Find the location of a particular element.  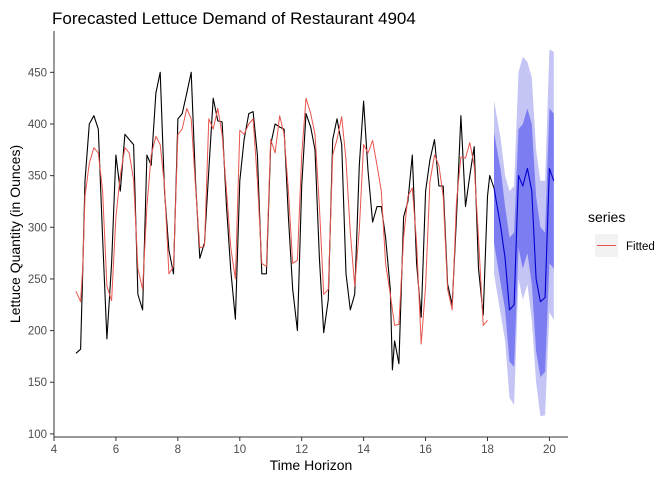

x-ticks: 4 6 8 10 12 14 16 18 20 is located at coordinates (303, 446).